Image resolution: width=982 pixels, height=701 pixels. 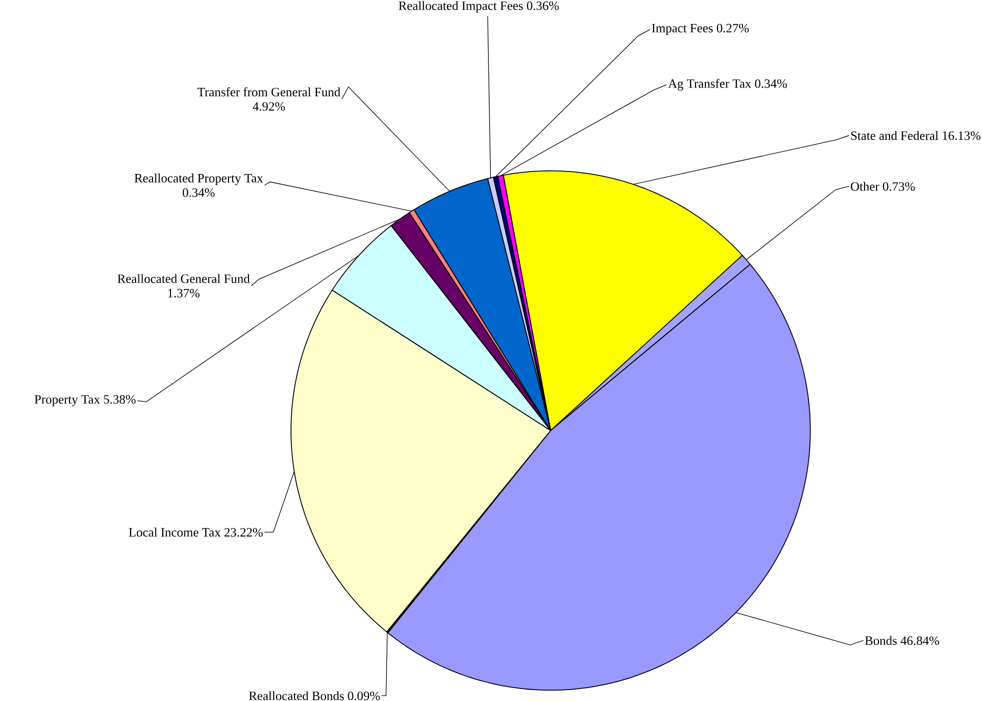 I want to click on slice-label: Other, so click(x=865, y=186).